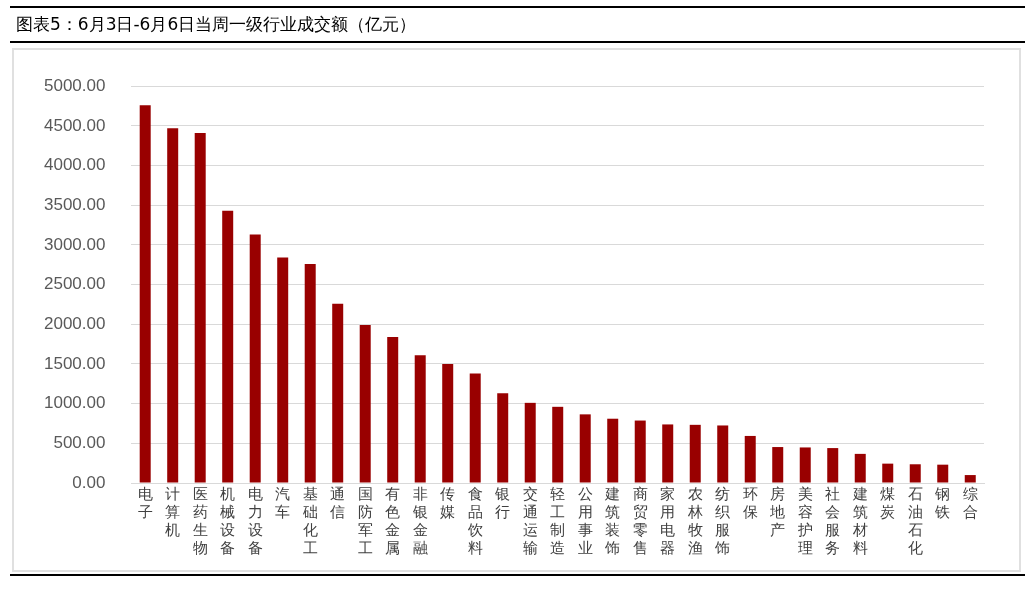  What do you see at coordinates (722, 520) in the screenshot?
I see `x-tick-label: 纺织服饰` at bounding box center [722, 520].